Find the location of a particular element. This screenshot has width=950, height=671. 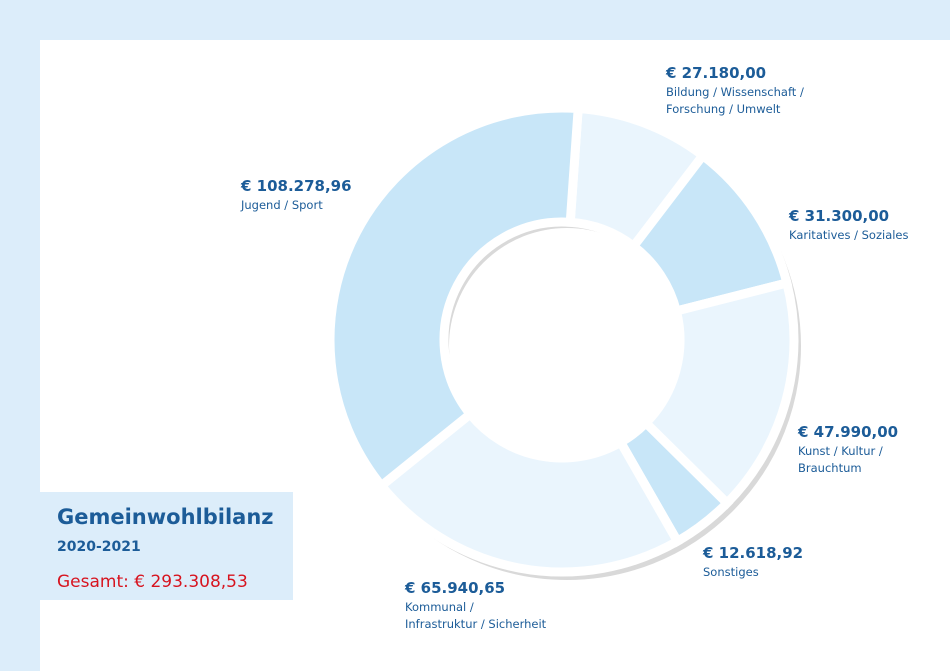

category-label: Kommunal / is located at coordinates (439, 607).